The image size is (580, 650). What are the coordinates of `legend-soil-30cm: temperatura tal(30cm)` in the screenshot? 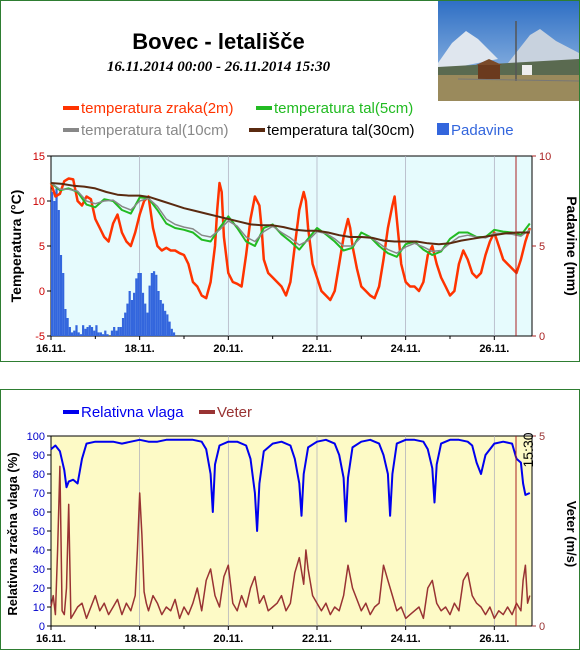 It's located at (332, 130).